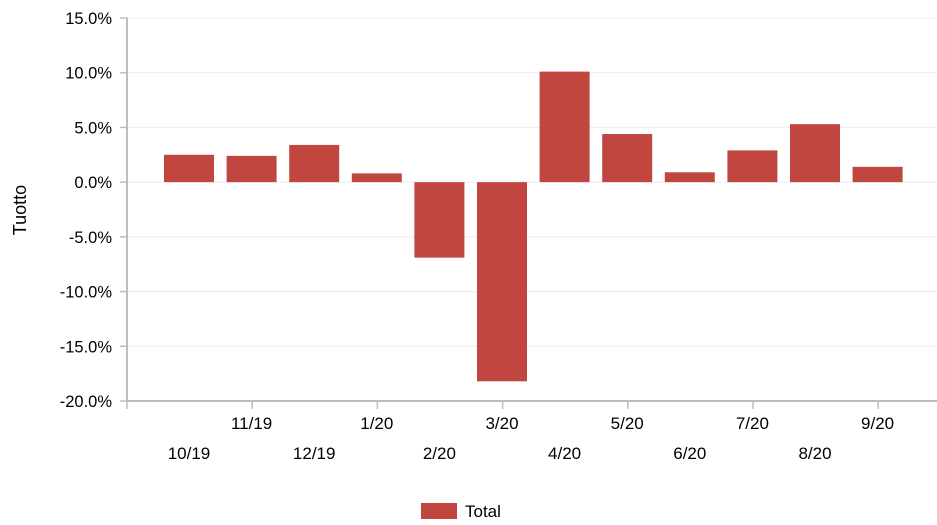 This screenshot has width=937, height=525. Describe the element at coordinates (86, 402) in the screenshot. I see `y-tick-label: -20.0%` at that location.